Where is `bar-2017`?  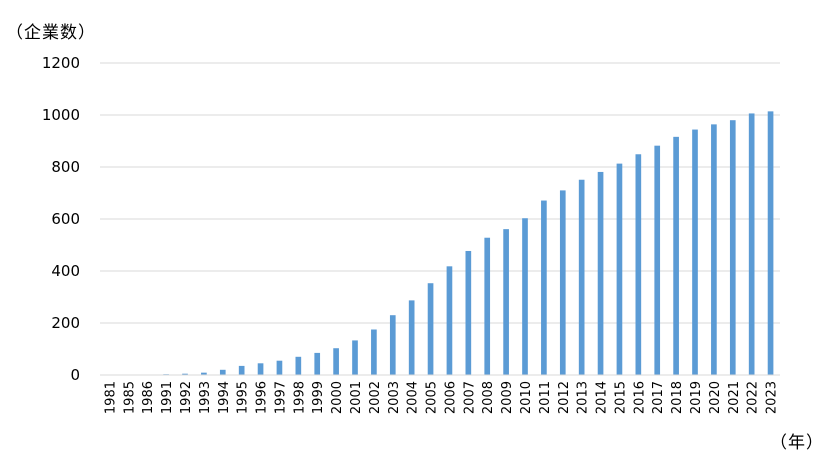 bar-2017 is located at coordinates (657, 260).